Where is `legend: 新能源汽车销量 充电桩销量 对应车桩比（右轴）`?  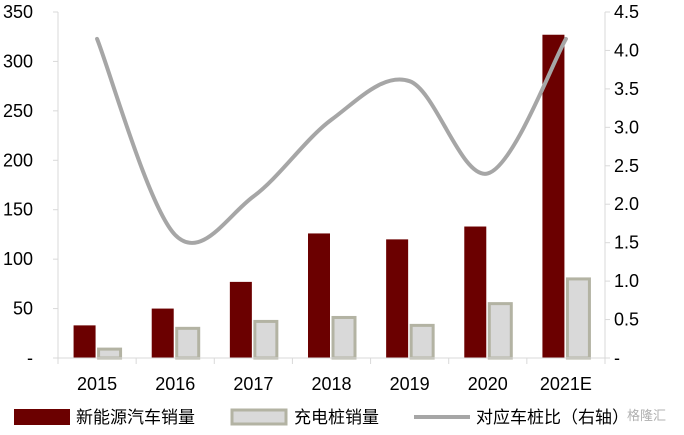 legend: 新能源汽车销量 充电桩销量 对应车桩比（右轴） is located at coordinates (321, 418).